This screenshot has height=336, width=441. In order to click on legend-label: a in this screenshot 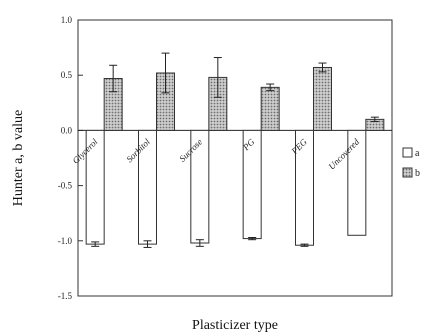, I will do `click(417, 153)`.